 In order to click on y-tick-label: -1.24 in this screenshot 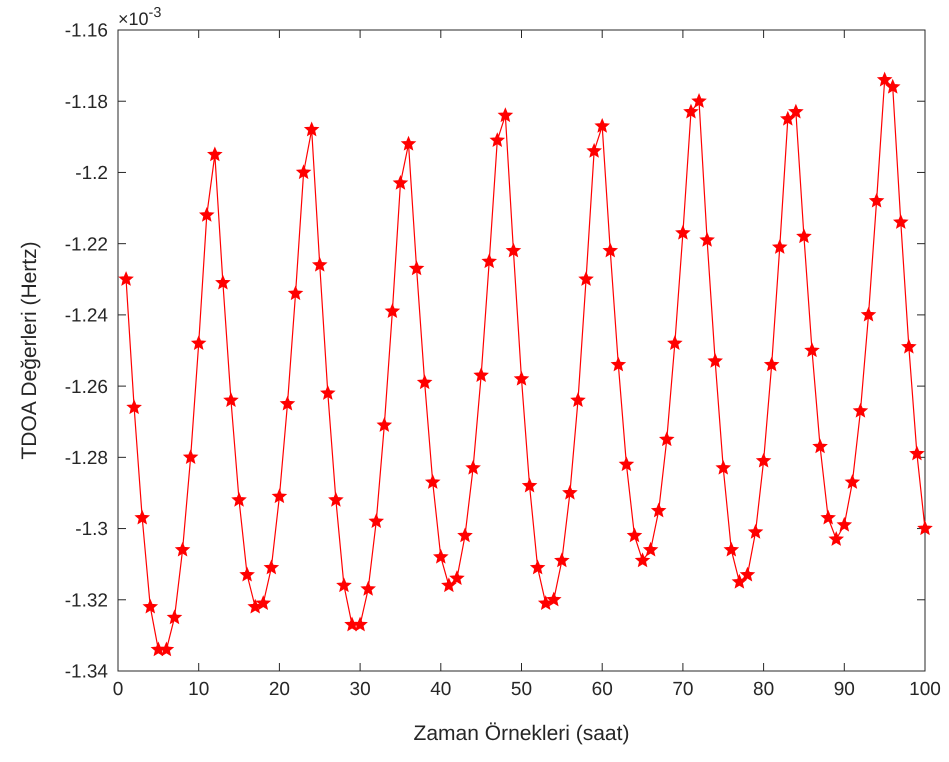, I will do `click(86, 316)`.